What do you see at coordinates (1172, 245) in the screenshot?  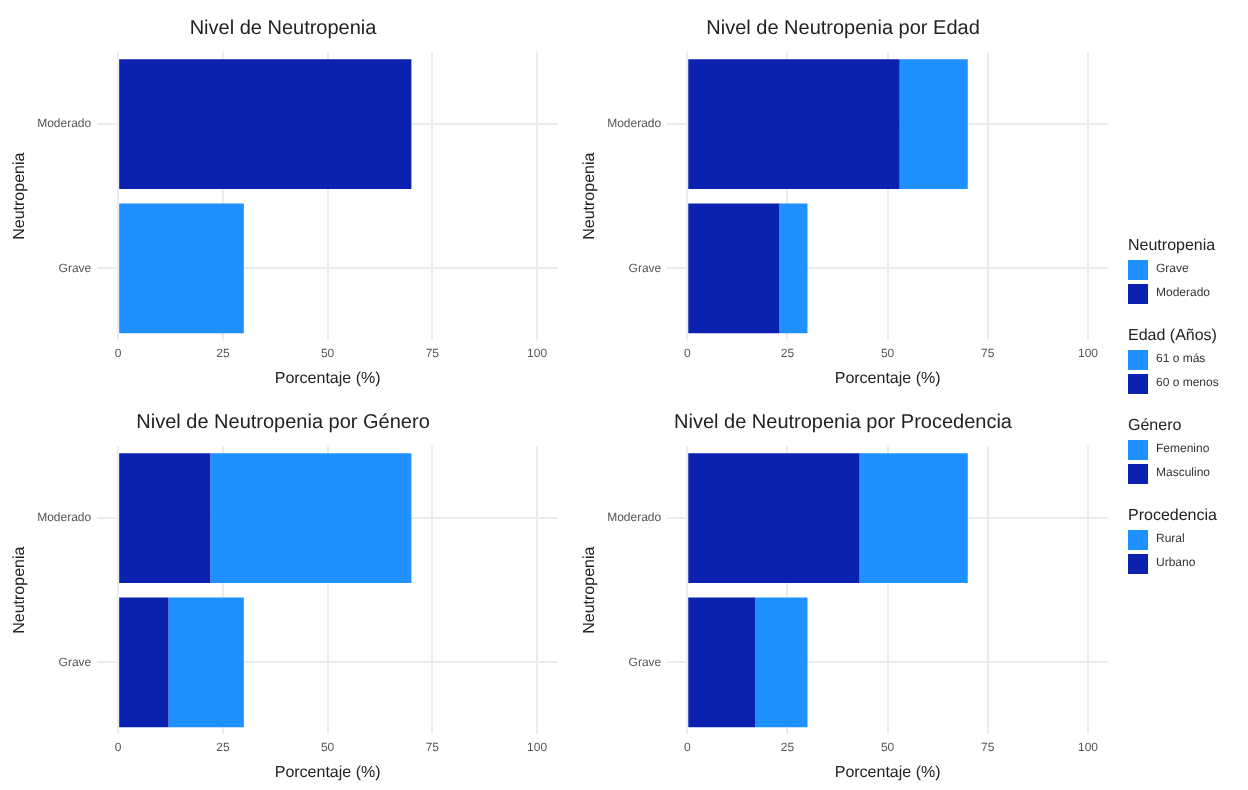 I see `legend-title: Neutropenia` at bounding box center [1172, 245].